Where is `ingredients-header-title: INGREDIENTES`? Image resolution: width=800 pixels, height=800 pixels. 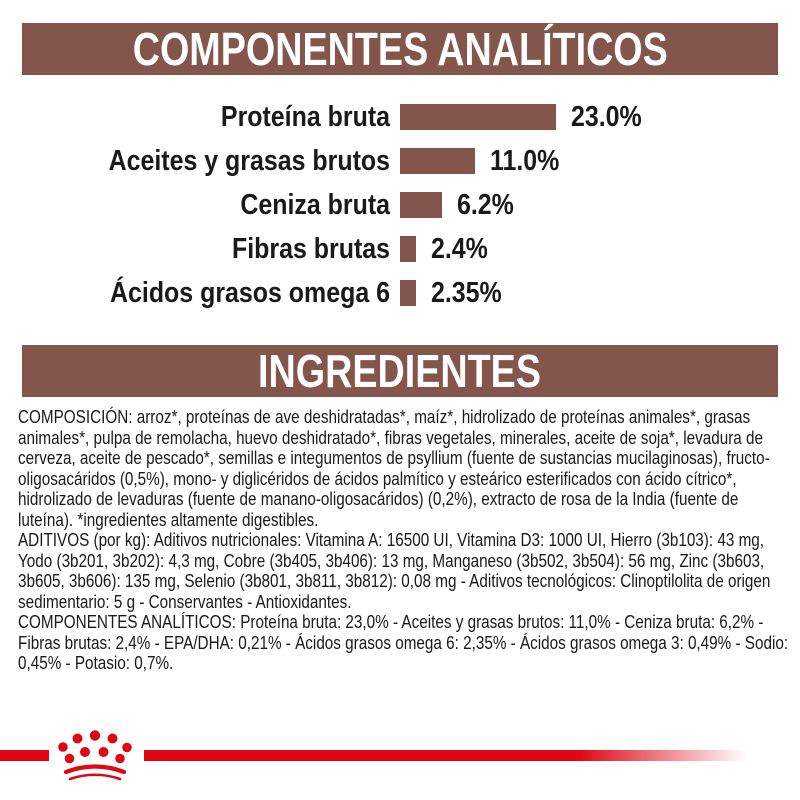
ingredients-header-title: INGREDIENTES is located at coordinates (400, 371).